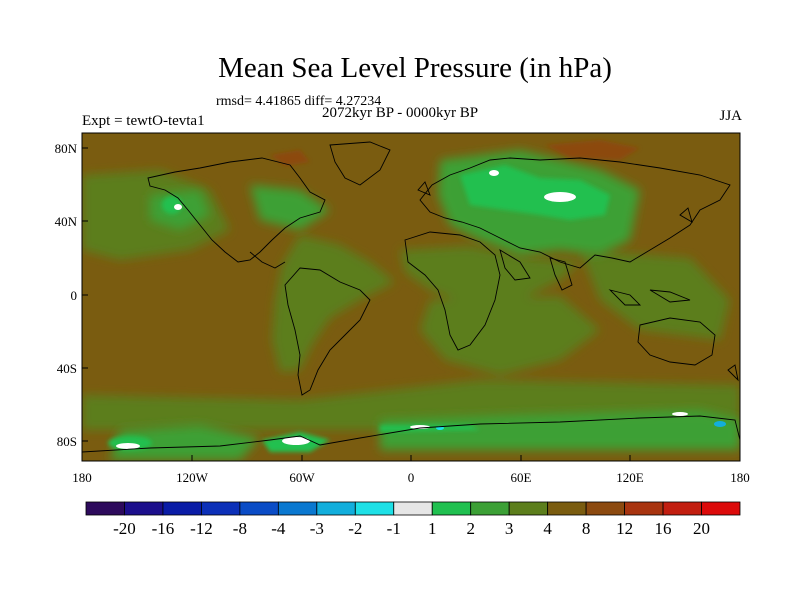  Describe the element at coordinates (720, 424) in the screenshot. I see `cyan-spot-ross-sea` at that location.